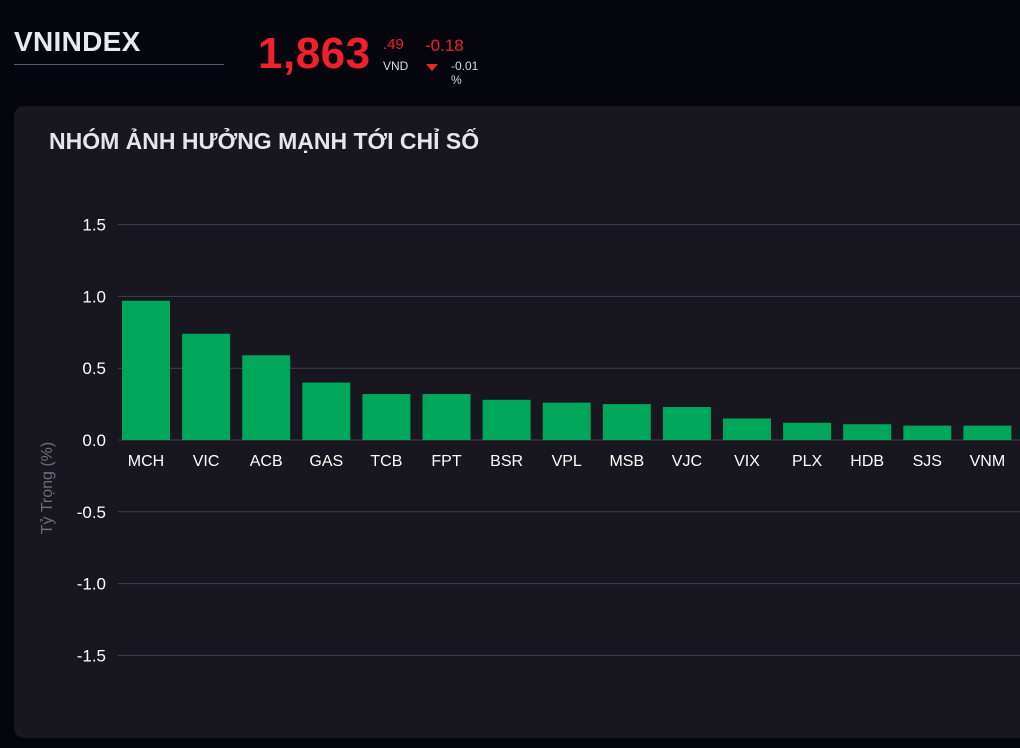  What do you see at coordinates (91, 655) in the screenshot?
I see `y-tick-label: -1.5` at bounding box center [91, 655].